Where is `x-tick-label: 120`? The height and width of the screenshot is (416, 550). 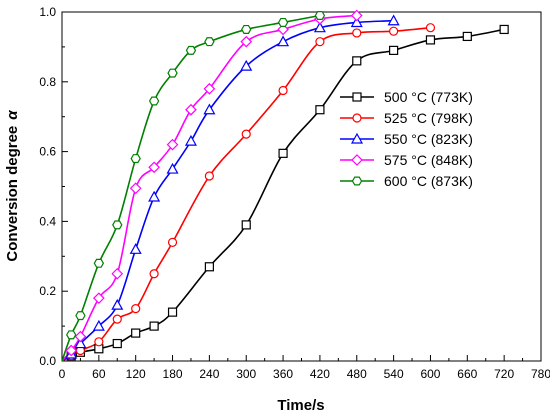
x-tick-label: 120 is located at coordinates (136, 374).